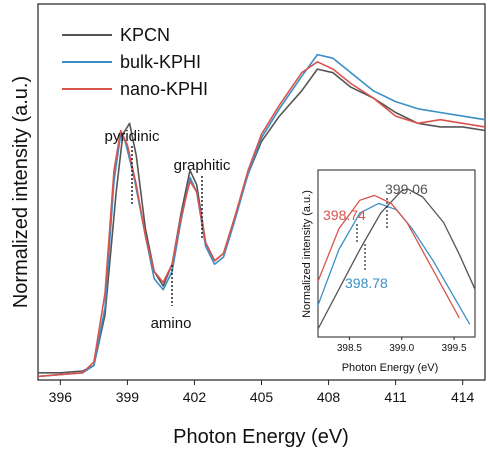  I want to click on inset-x-axis-label: Photon Energy (eV), so click(390, 368).